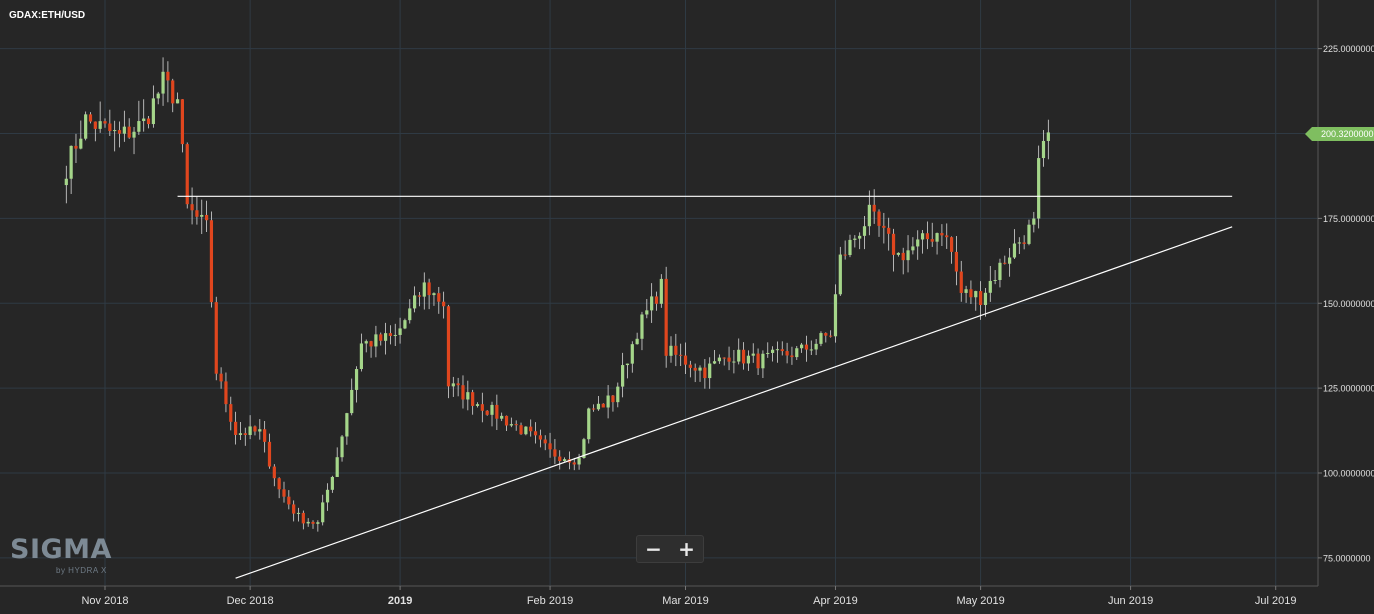 This screenshot has width=1374, height=614. Describe the element at coordinates (686, 549) in the screenshot. I see `zoom-in-button: +` at that location.